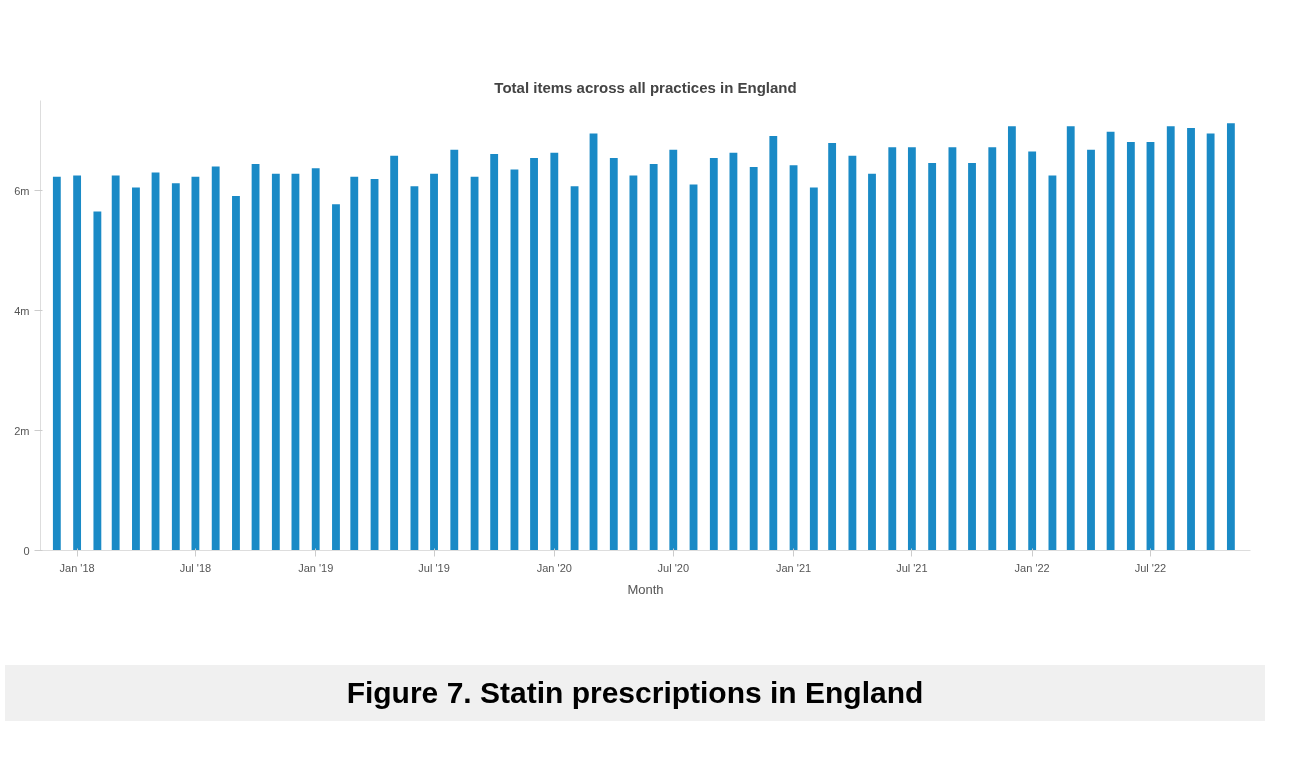 This screenshot has height=776, width=1290. Describe the element at coordinates (1032, 567) in the screenshot. I see `x-tick-label: Jan '22` at that location.